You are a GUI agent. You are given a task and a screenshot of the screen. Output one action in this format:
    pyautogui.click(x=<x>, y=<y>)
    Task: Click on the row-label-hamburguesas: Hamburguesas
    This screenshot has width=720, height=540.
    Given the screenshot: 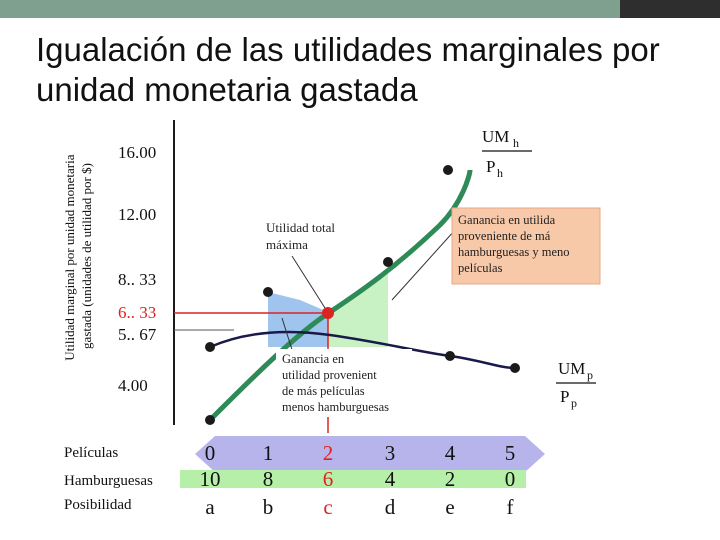 What is the action you would take?
    pyautogui.click(x=108, y=481)
    